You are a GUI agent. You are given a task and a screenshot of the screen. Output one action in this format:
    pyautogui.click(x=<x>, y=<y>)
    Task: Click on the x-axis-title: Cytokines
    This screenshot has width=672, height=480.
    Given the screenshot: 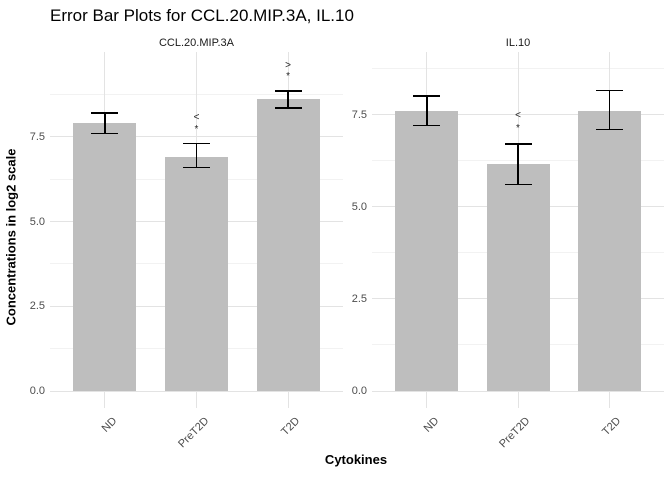 What is the action you would take?
    pyautogui.click(x=356, y=459)
    